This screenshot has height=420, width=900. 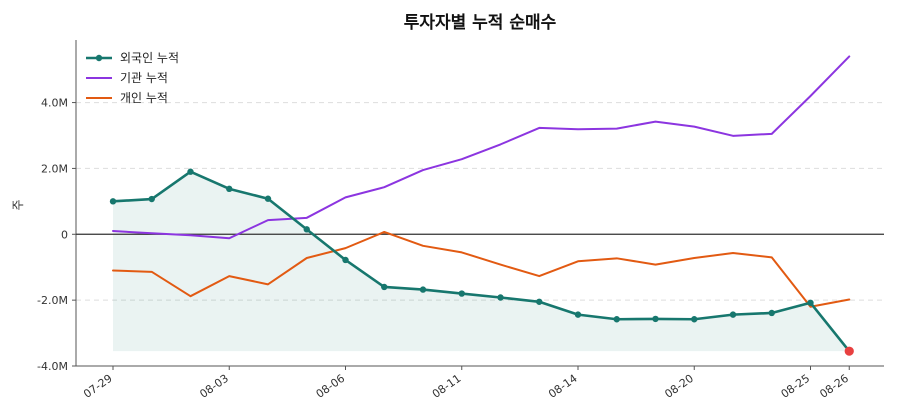 What do you see at coordinates (54, 103) in the screenshot?
I see `y-tick-label: 4.0M` at bounding box center [54, 103].